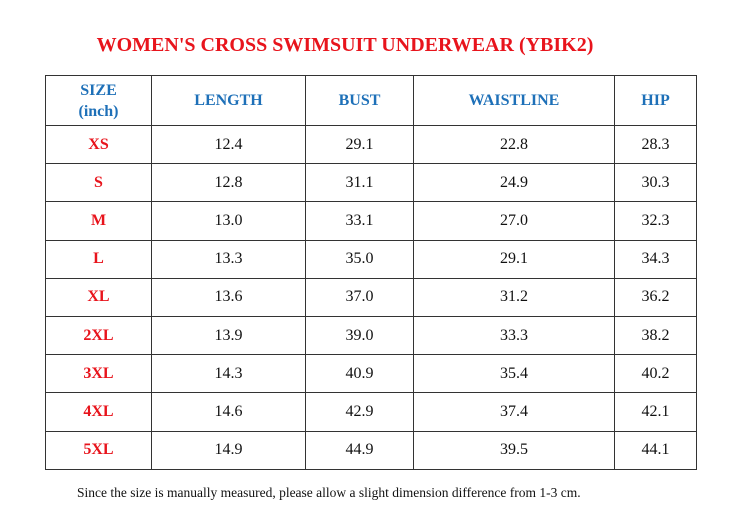 The height and width of the screenshot is (529, 742). Describe the element at coordinates (655, 221) in the screenshot. I see `value-cell: 32.3` at that location.